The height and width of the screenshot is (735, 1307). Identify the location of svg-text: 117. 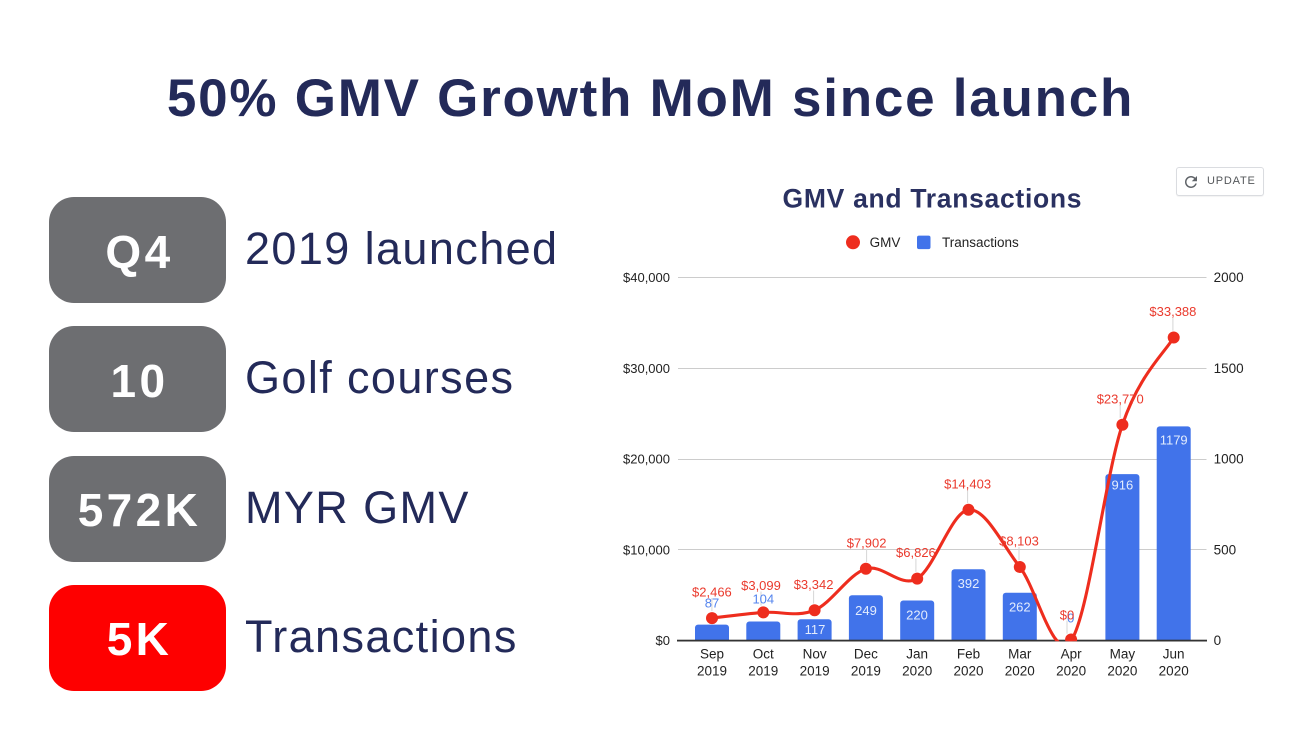
(815, 629).